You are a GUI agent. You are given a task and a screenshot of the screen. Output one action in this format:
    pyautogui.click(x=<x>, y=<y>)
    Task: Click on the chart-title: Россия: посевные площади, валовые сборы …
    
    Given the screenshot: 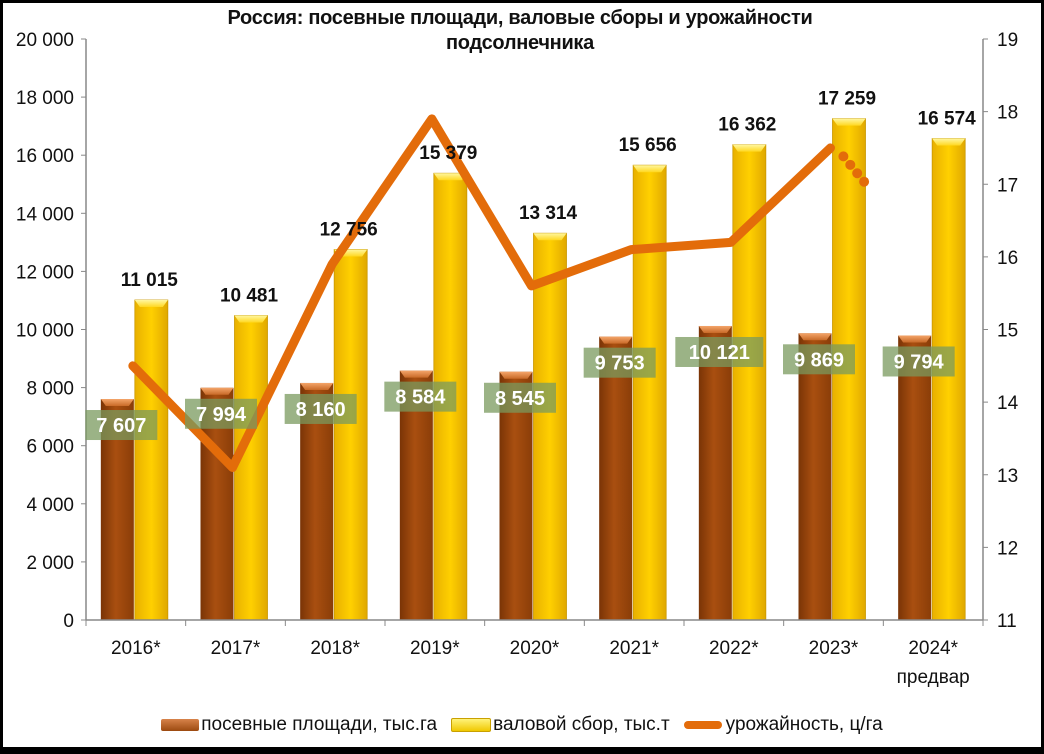 What is the action you would take?
    pyautogui.click(x=520, y=31)
    